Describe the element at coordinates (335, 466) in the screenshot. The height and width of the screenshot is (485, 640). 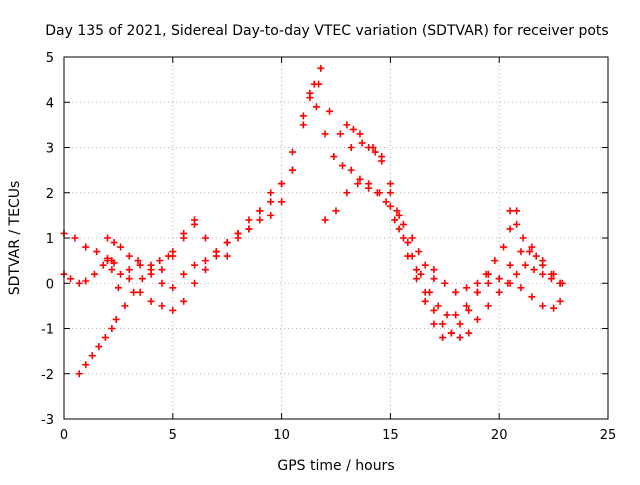
I see `x-axis-label: GPS time / hours` at that location.